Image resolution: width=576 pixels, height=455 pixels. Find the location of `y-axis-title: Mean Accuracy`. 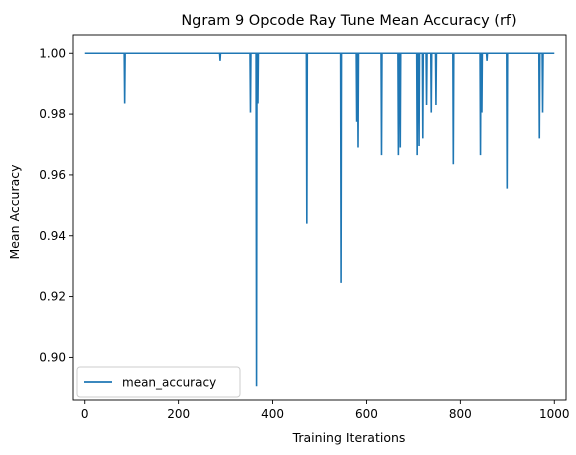

y-axis-title: Mean Accuracy is located at coordinates (14, 212).